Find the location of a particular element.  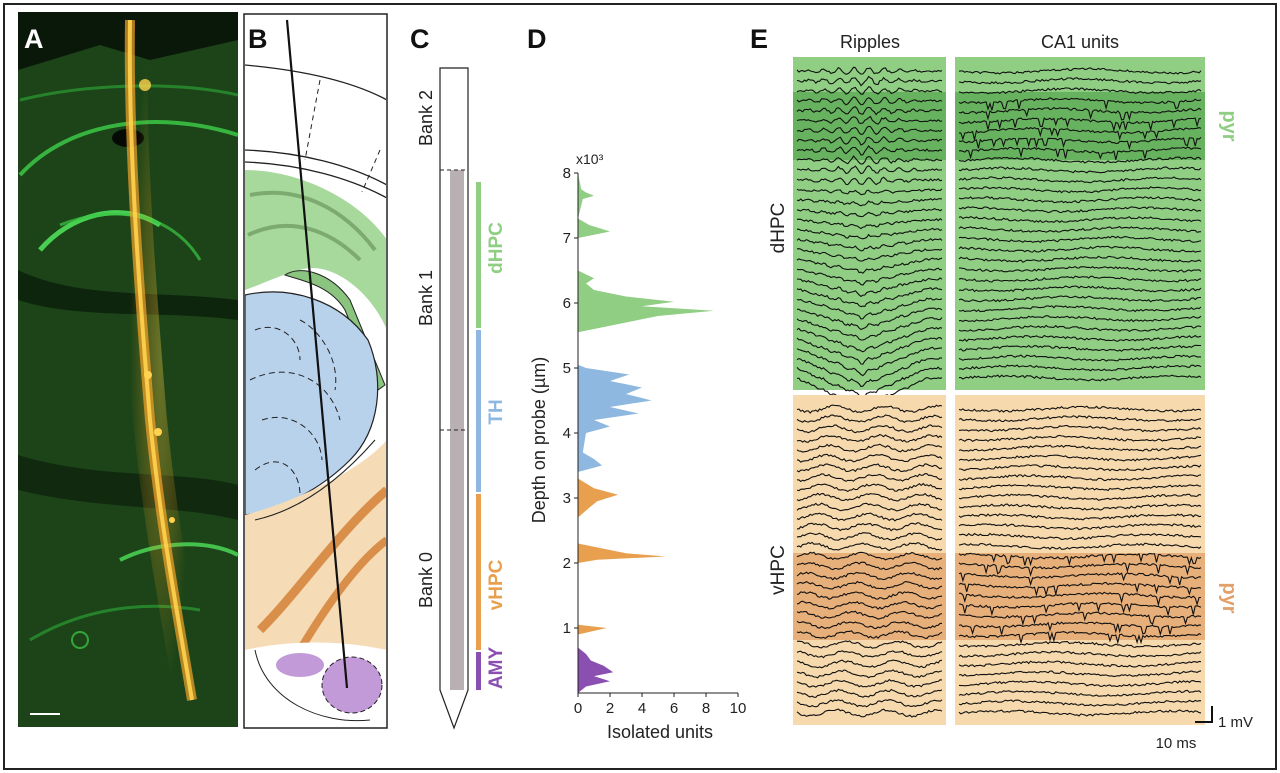

col-title-ca1-units: CA1 units is located at coordinates (1080, 42).